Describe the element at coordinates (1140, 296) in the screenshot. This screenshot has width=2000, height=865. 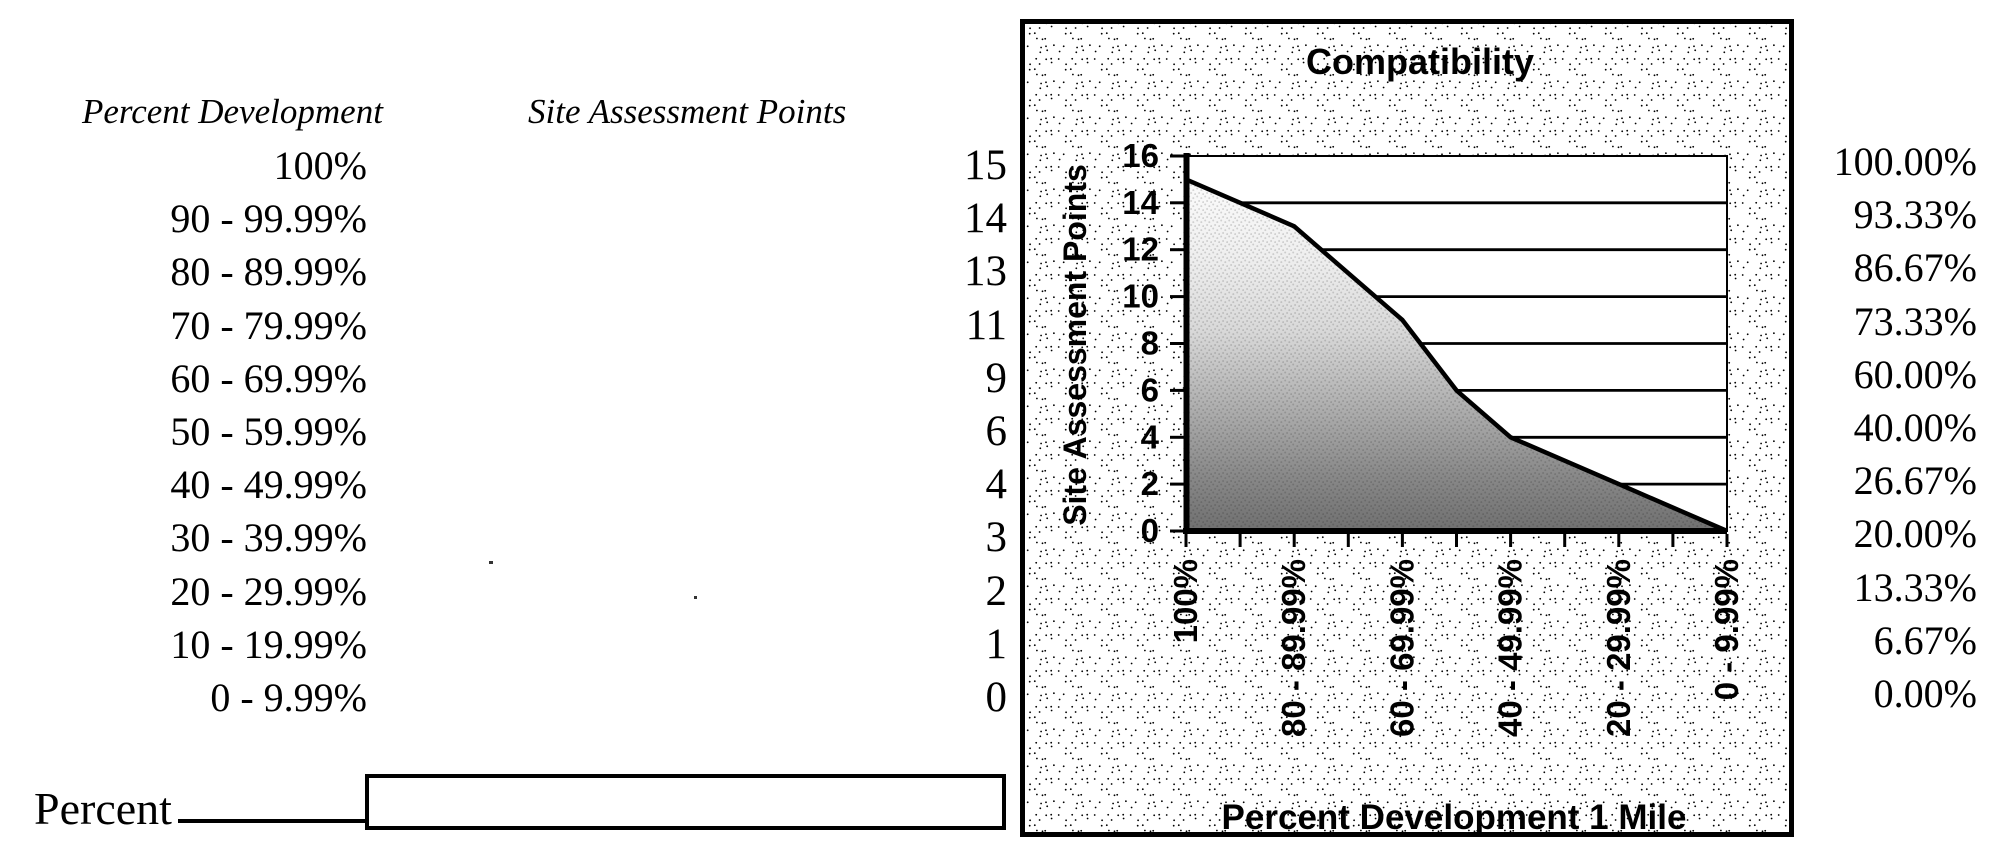
I see `svg-text: 10` at that location.